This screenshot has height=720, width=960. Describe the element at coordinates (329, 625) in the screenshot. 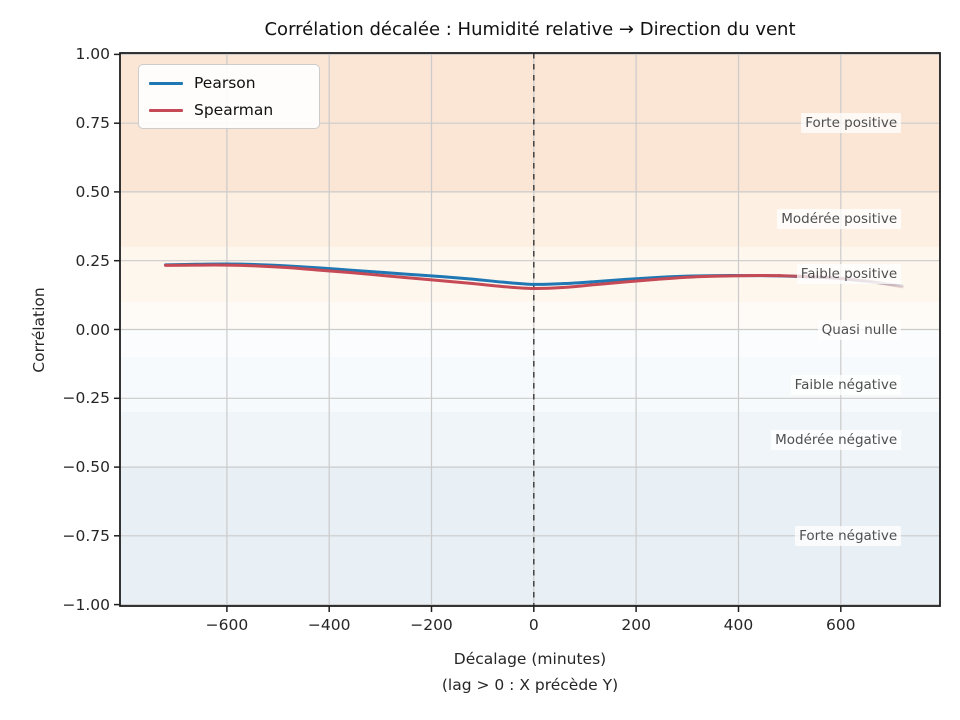

I see `x-tick-label: −400` at that location.